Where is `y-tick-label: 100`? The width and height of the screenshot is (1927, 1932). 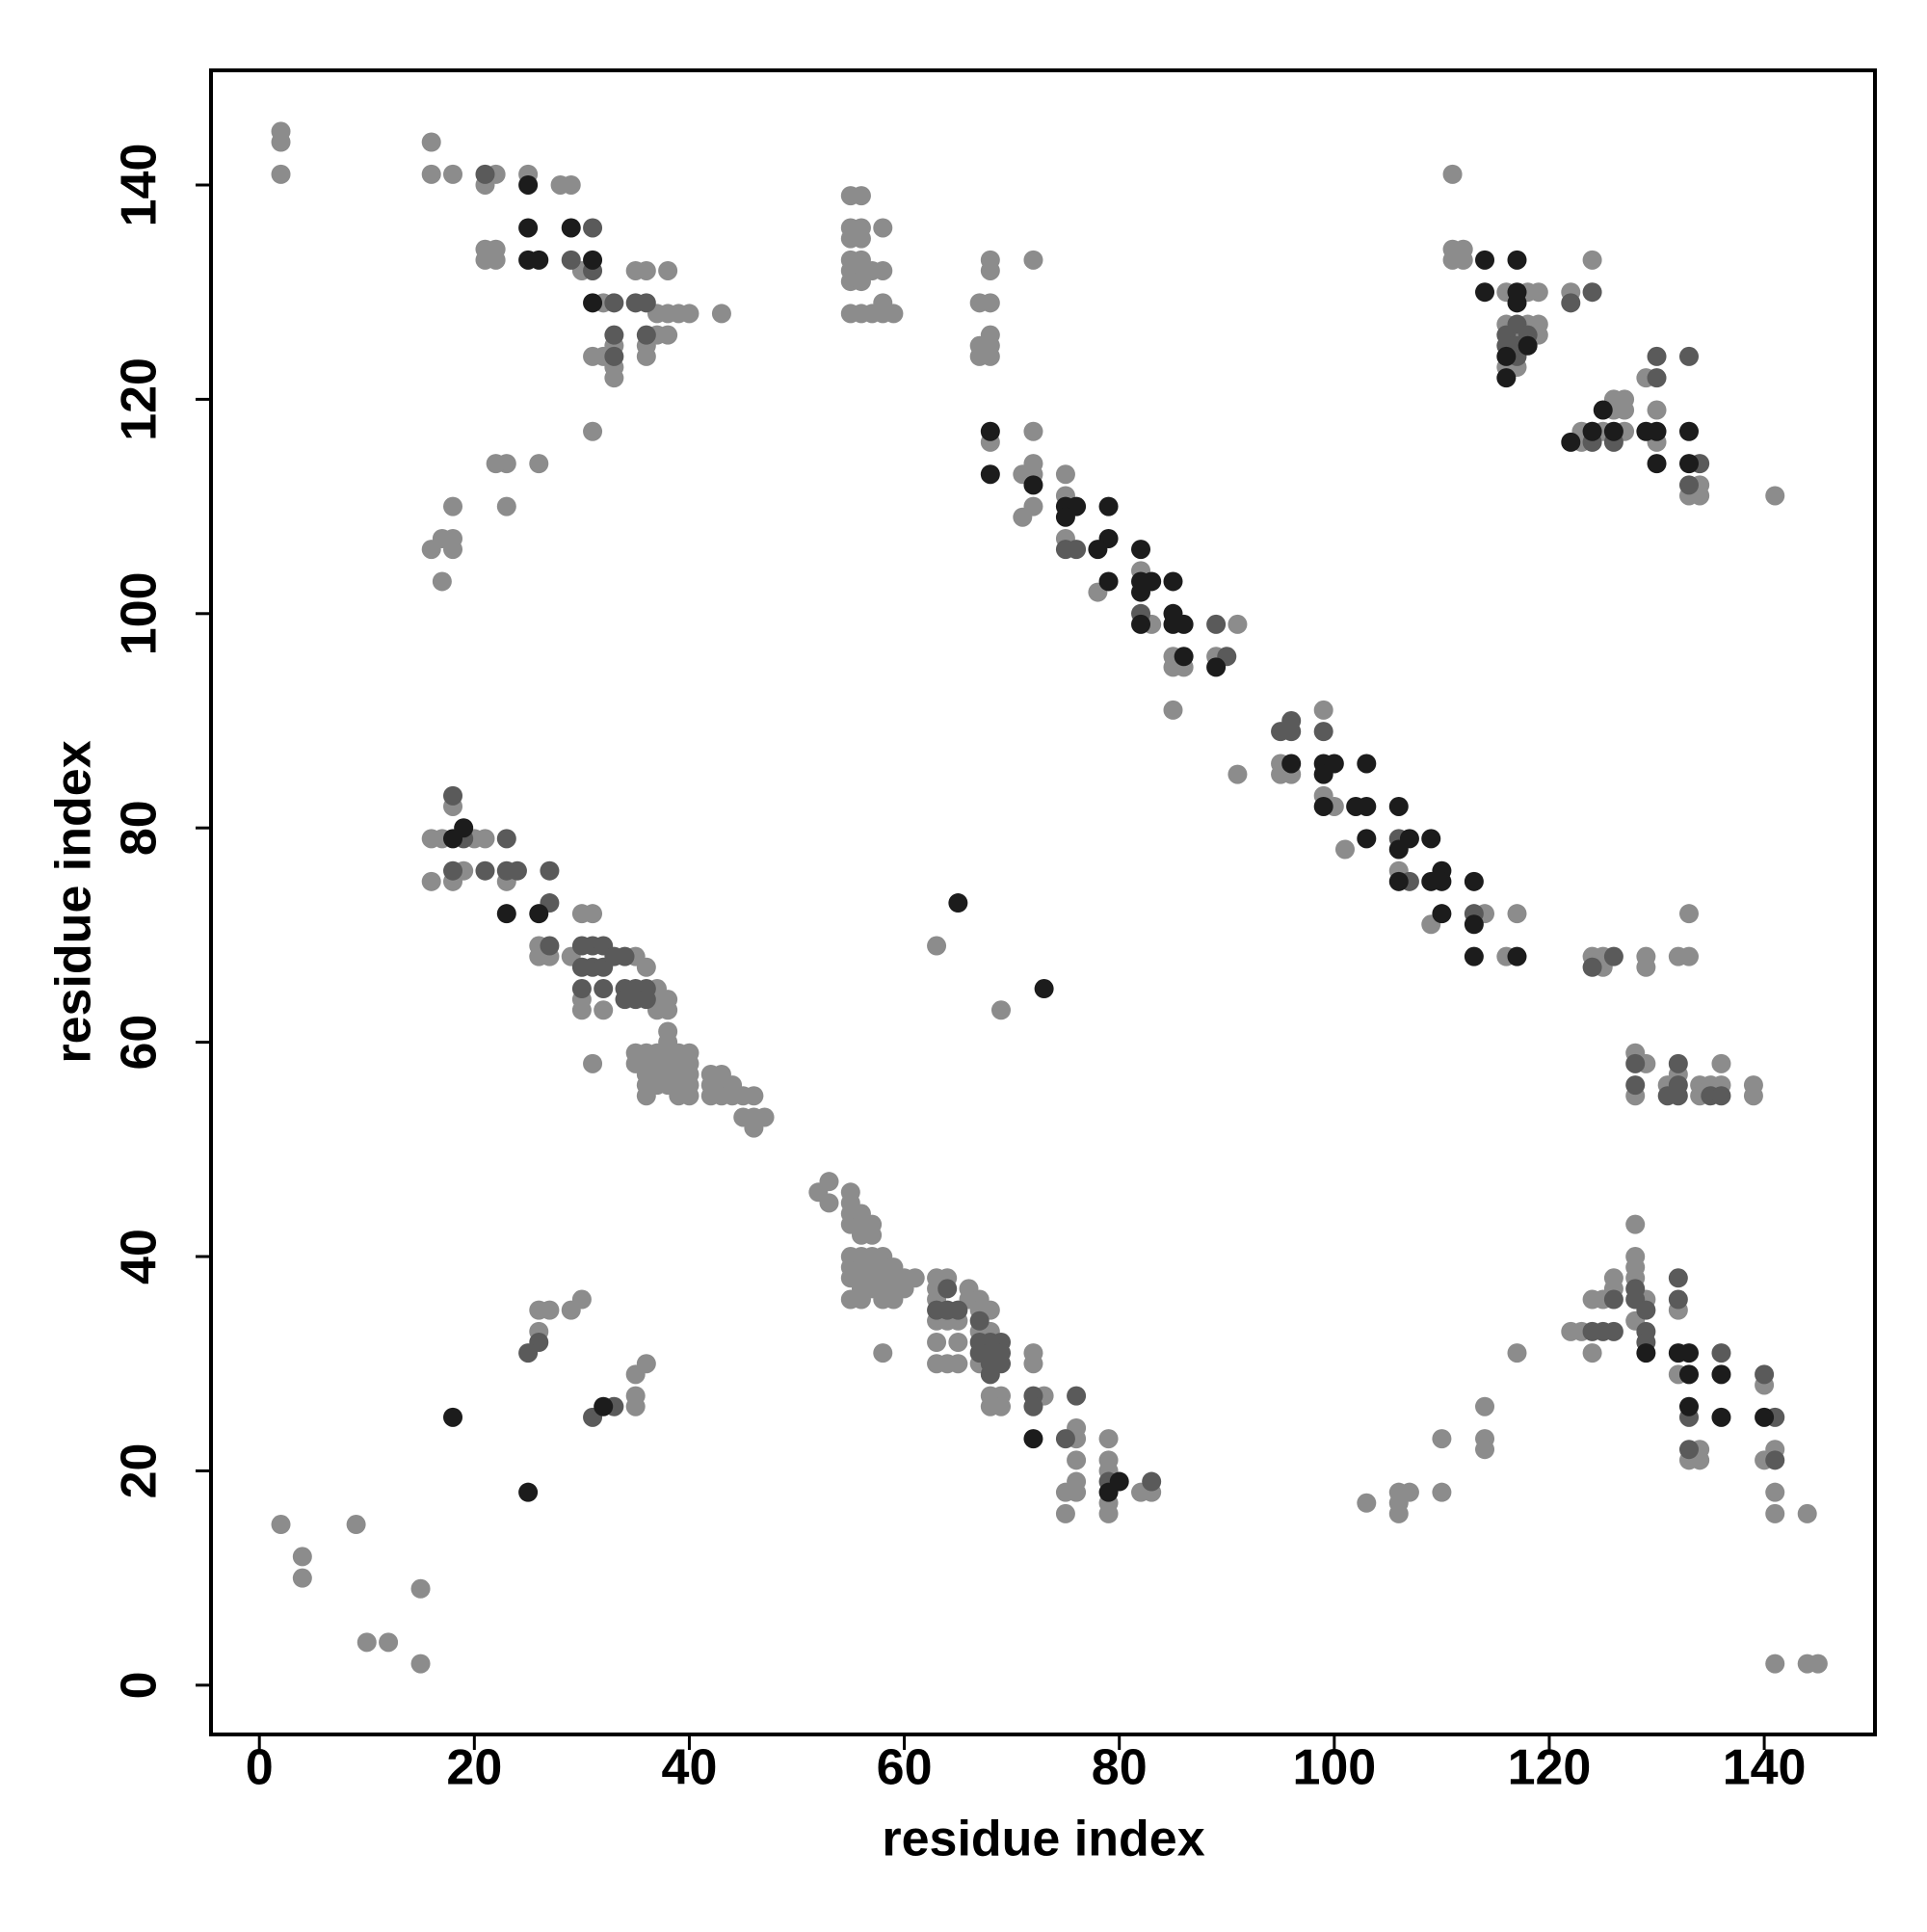 y-tick-label: 100 is located at coordinates (140, 613).